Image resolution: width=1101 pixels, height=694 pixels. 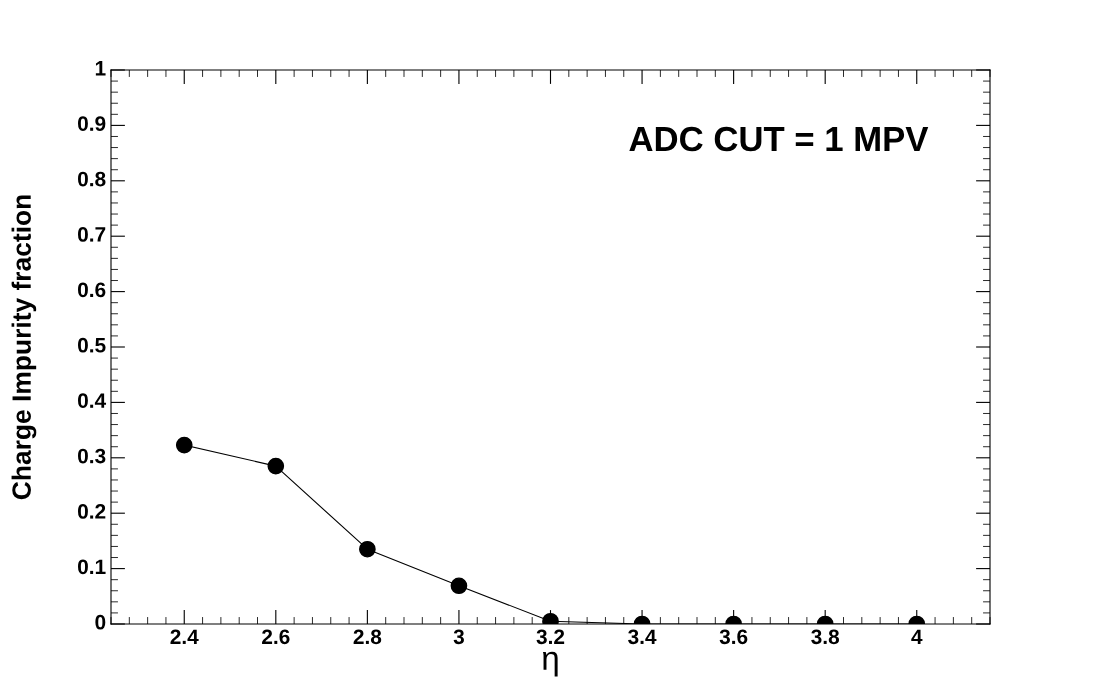 What do you see at coordinates (24, 347) in the screenshot?
I see `y-axis-title: Charge Impurity fraction` at bounding box center [24, 347].